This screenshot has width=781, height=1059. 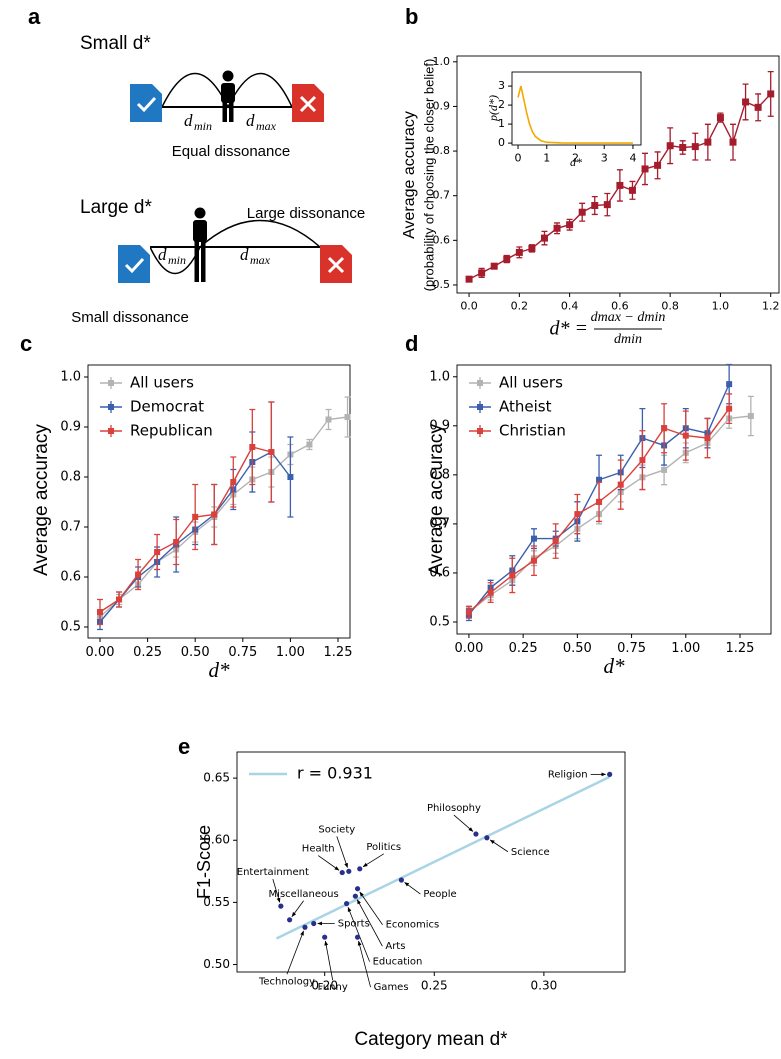 I want to click on inset-y-label: p(d*), so click(x=493, y=108).